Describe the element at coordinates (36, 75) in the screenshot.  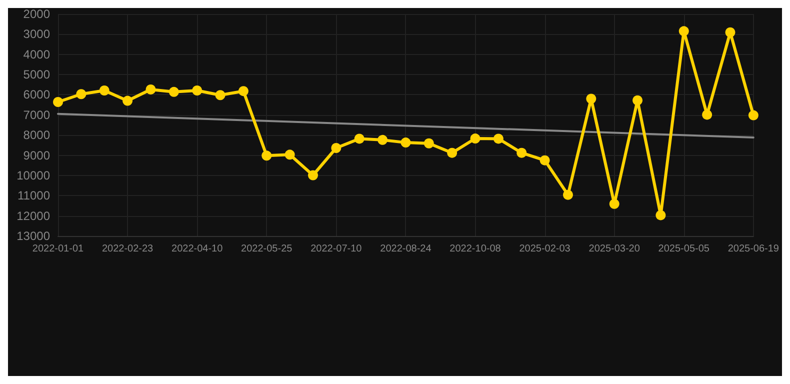
I see `y-tick-label: 5000` at that location.